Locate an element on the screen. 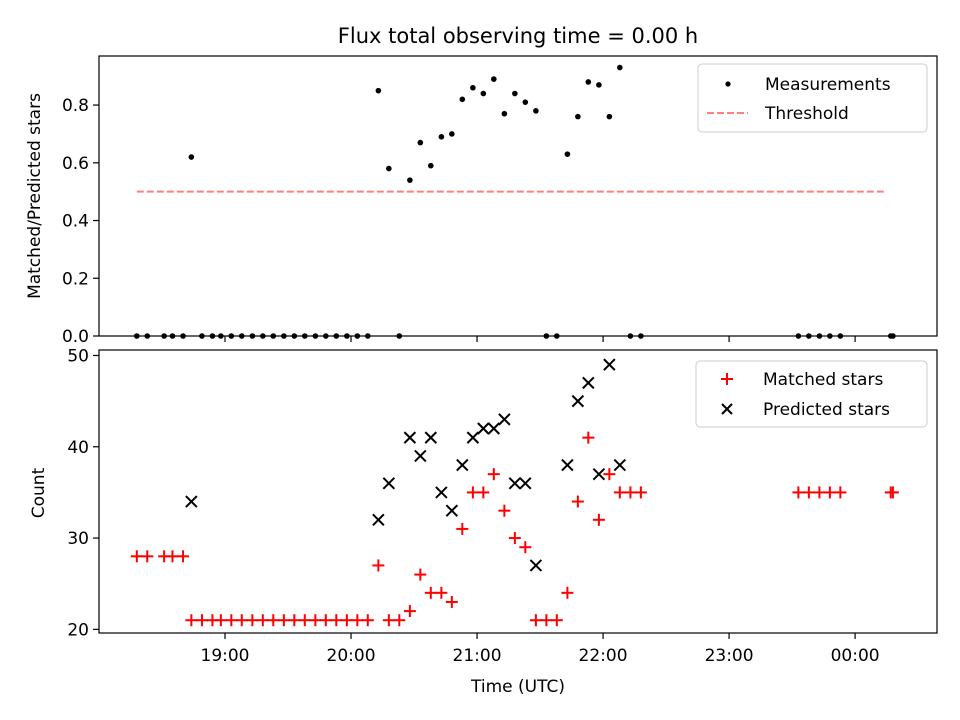 The width and height of the screenshot is (960, 720). top-y-tick-label: 0.8 is located at coordinates (75, 106).